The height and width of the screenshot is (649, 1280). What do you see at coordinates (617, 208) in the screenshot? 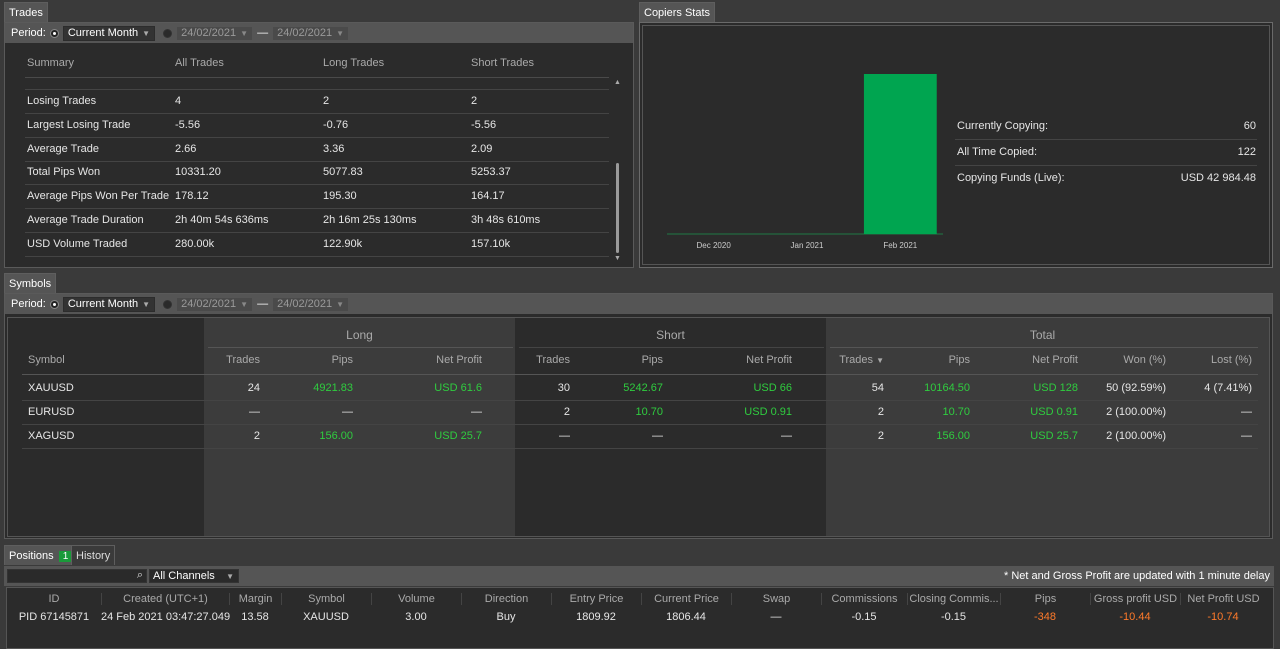
I see `scroll-thumb` at bounding box center [617, 208].